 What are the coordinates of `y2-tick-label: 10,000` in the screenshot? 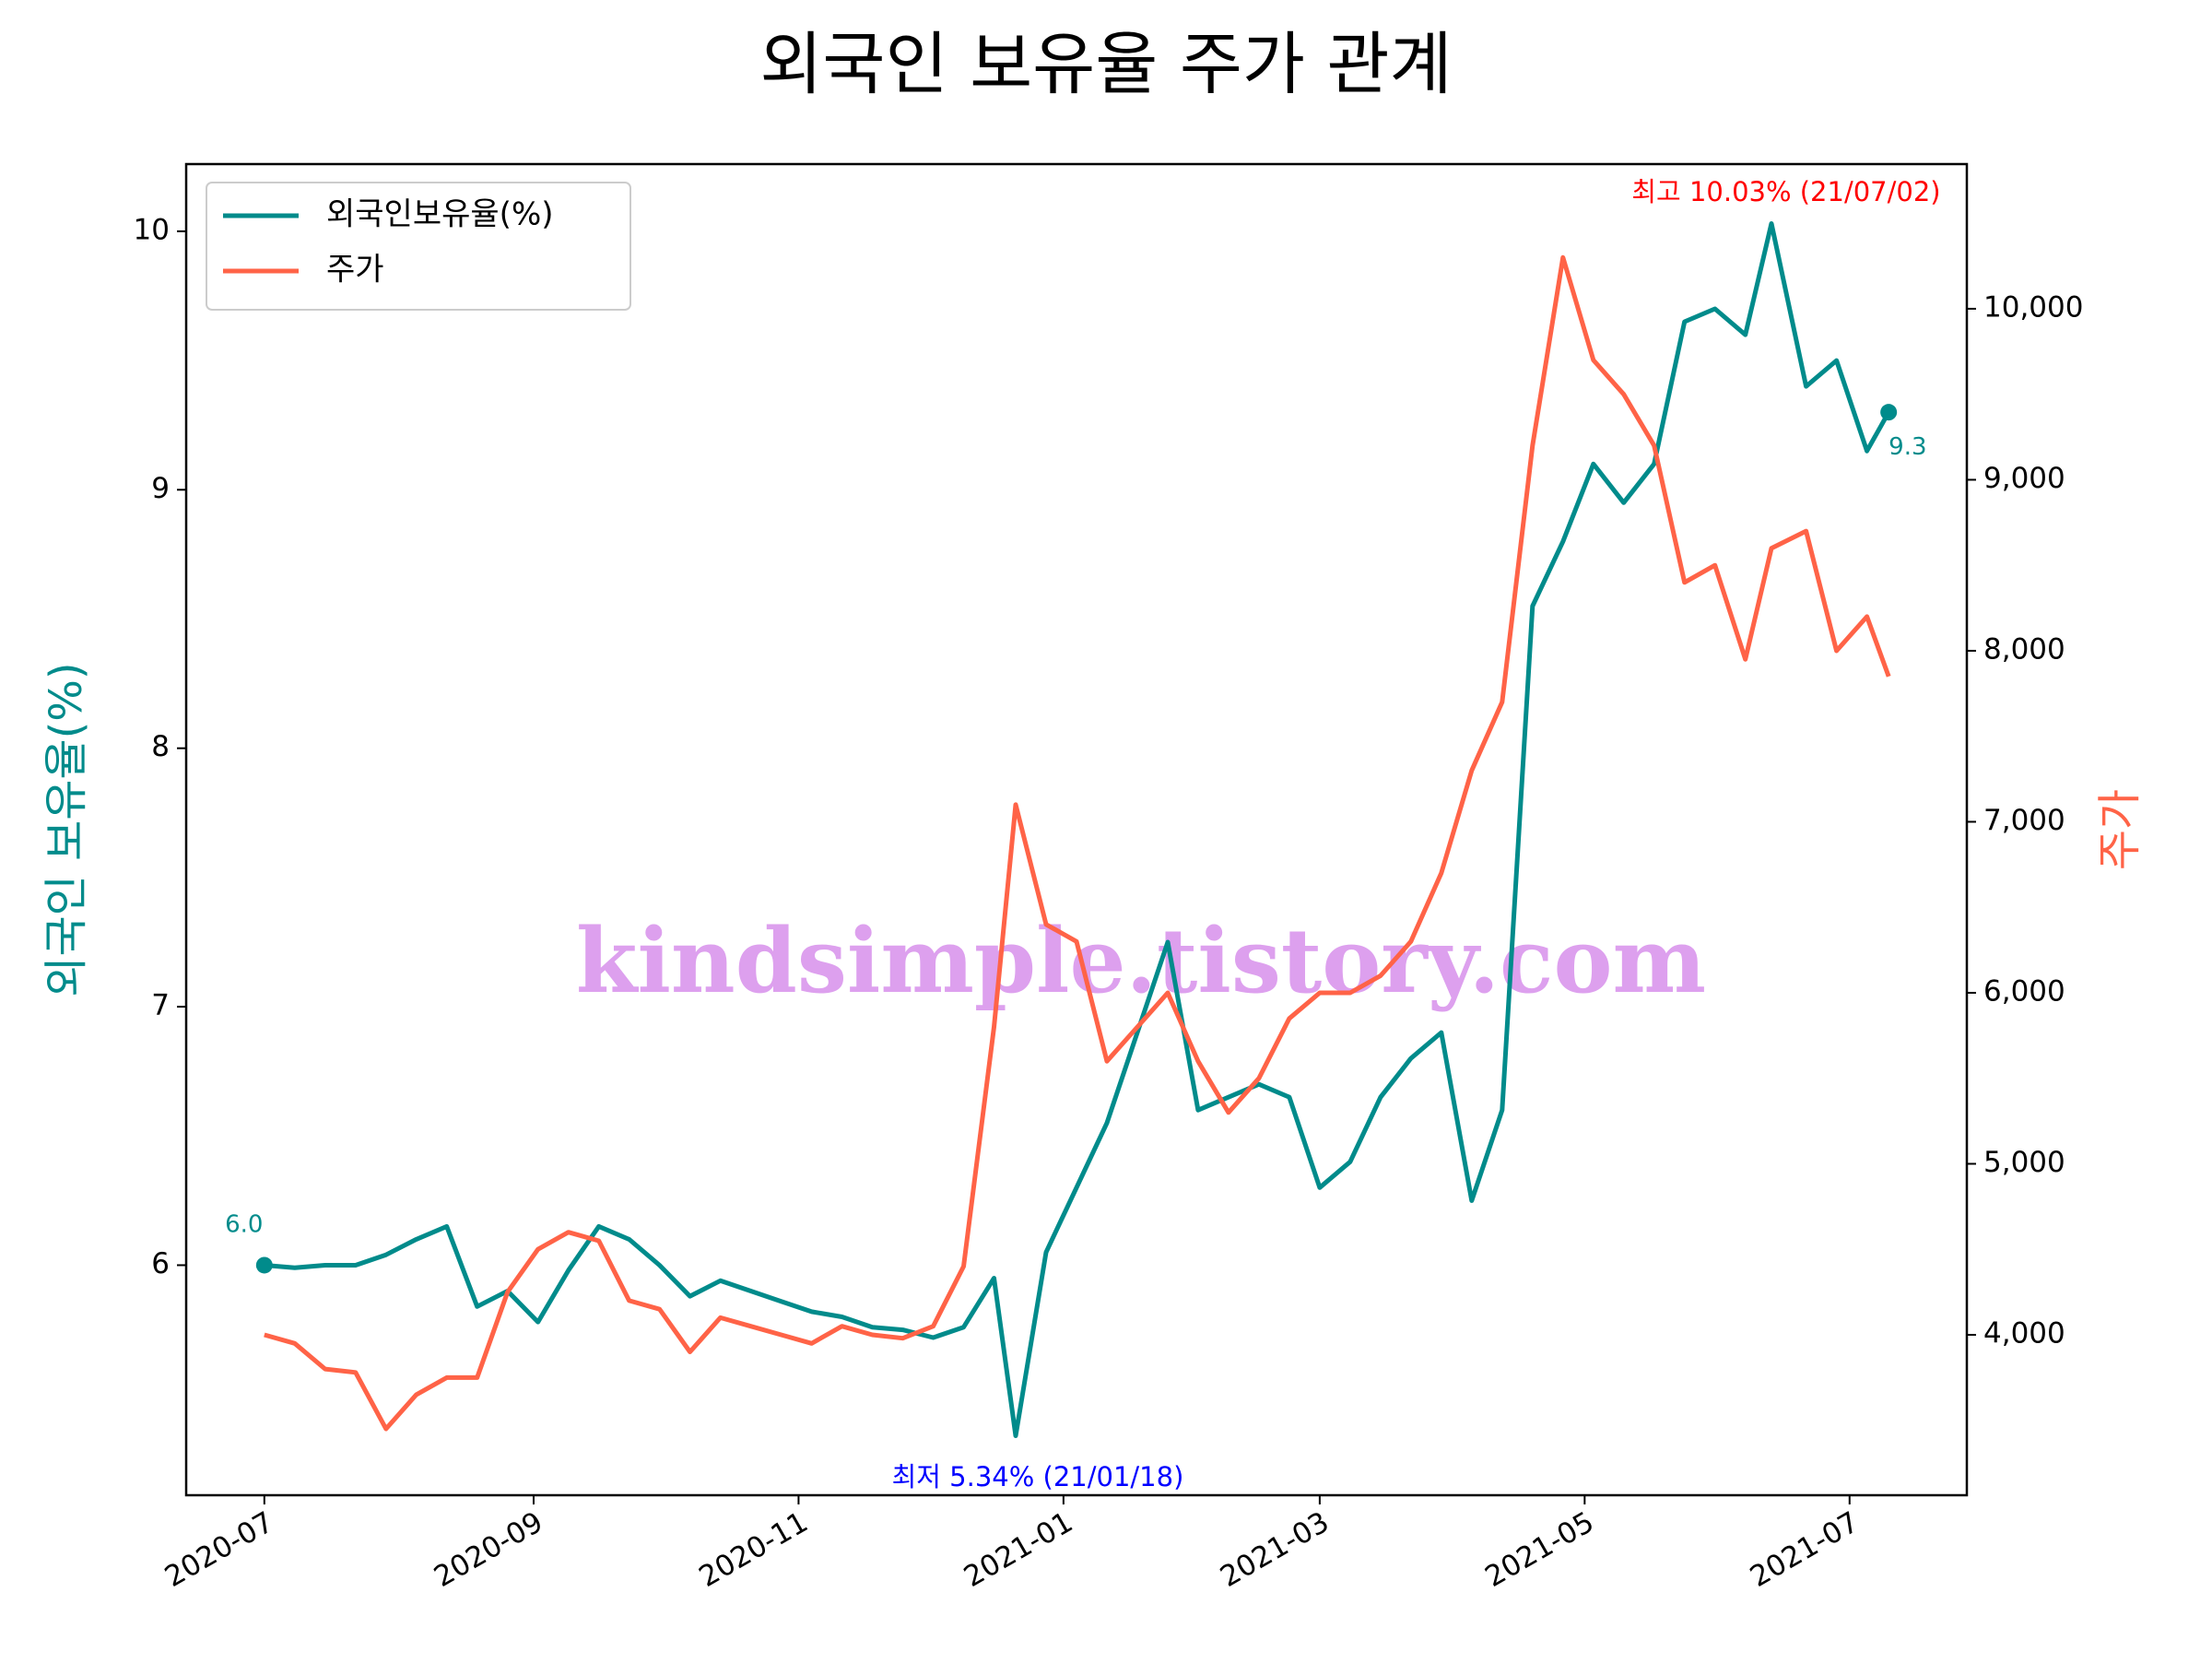 It's located at (2033, 307).